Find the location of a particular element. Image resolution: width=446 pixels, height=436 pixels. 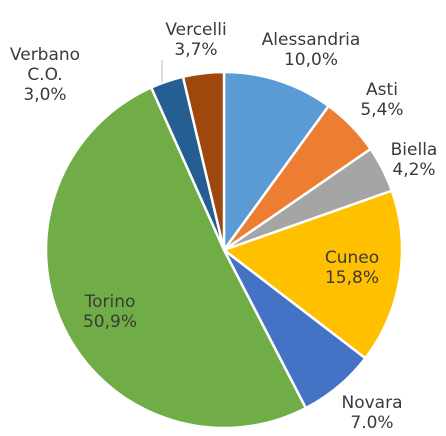

slice-label: Asti 5,4% is located at coordinates (381, 100).